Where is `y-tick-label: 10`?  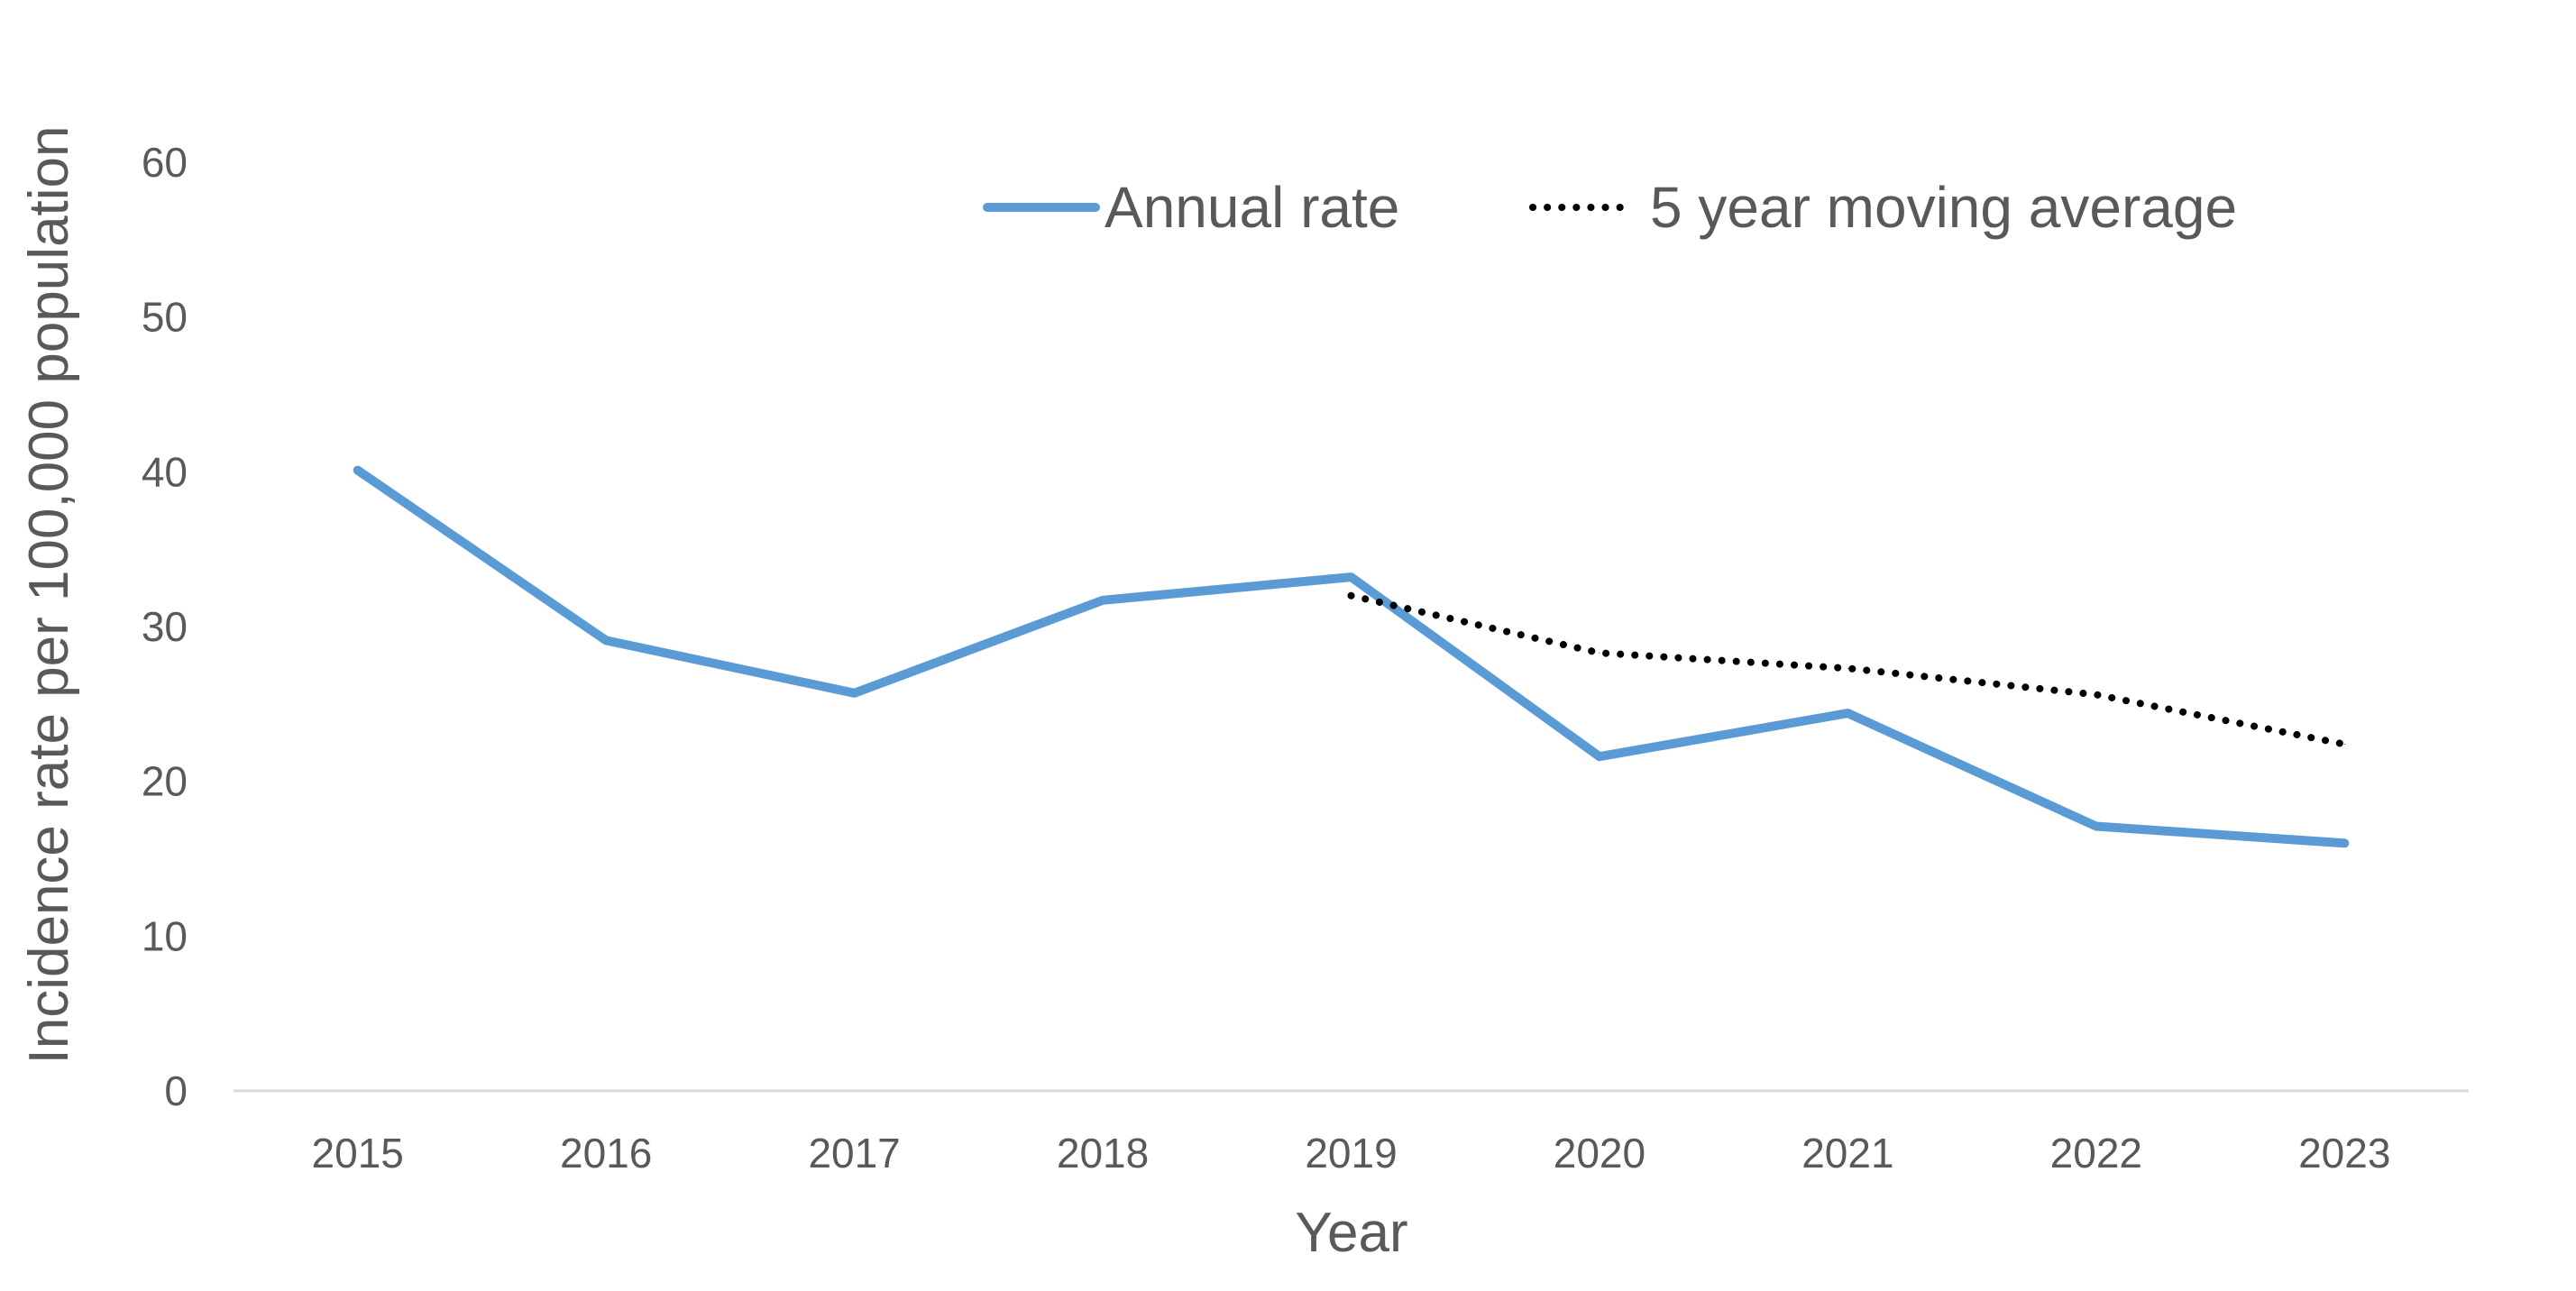 y-tick-label: 10 is located at coordinates (165, 935).